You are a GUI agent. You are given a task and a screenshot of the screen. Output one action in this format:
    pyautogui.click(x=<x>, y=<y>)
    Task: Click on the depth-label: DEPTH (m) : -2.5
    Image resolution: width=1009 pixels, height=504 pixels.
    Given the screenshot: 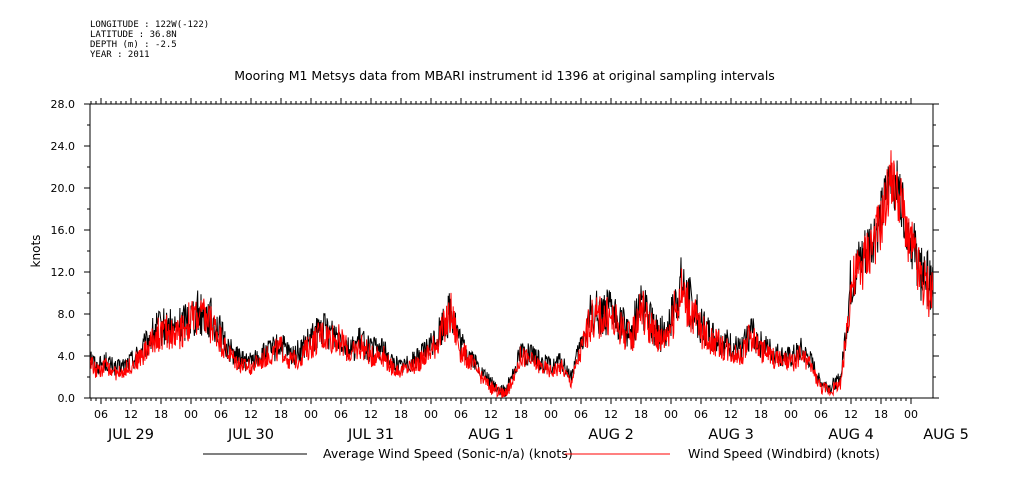 What is the action you would take?
    pyautogui.click(x=133, y=45)
    